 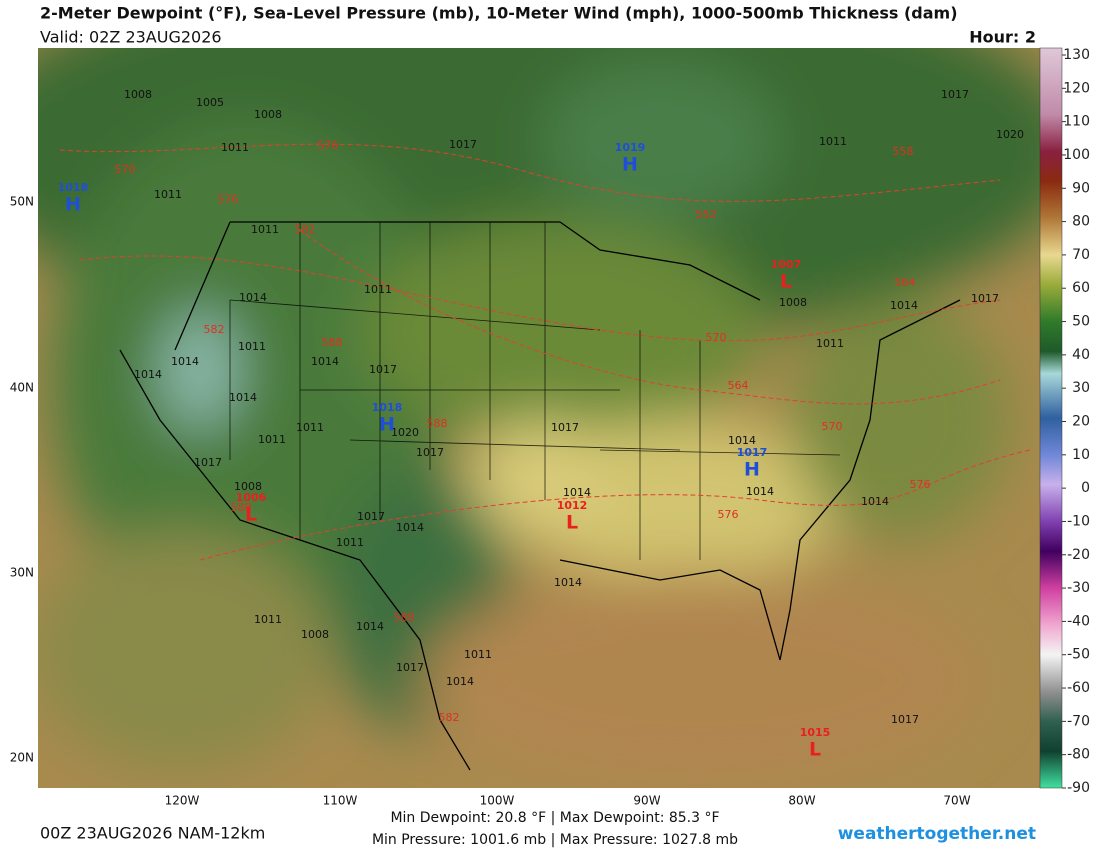 I want to click on longitude-label: 90W, so click(x=646, y=801).